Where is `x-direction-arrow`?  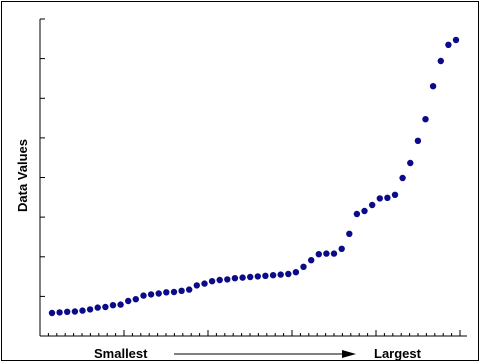
x-direction-arrow is located at coordinates (265, 354).